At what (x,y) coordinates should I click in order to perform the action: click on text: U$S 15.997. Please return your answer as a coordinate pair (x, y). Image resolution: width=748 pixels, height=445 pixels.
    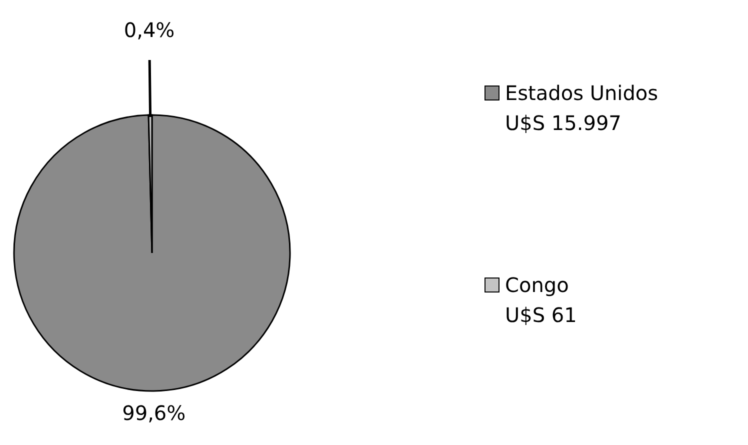
    Looking at the image, I should click on (563, 123).